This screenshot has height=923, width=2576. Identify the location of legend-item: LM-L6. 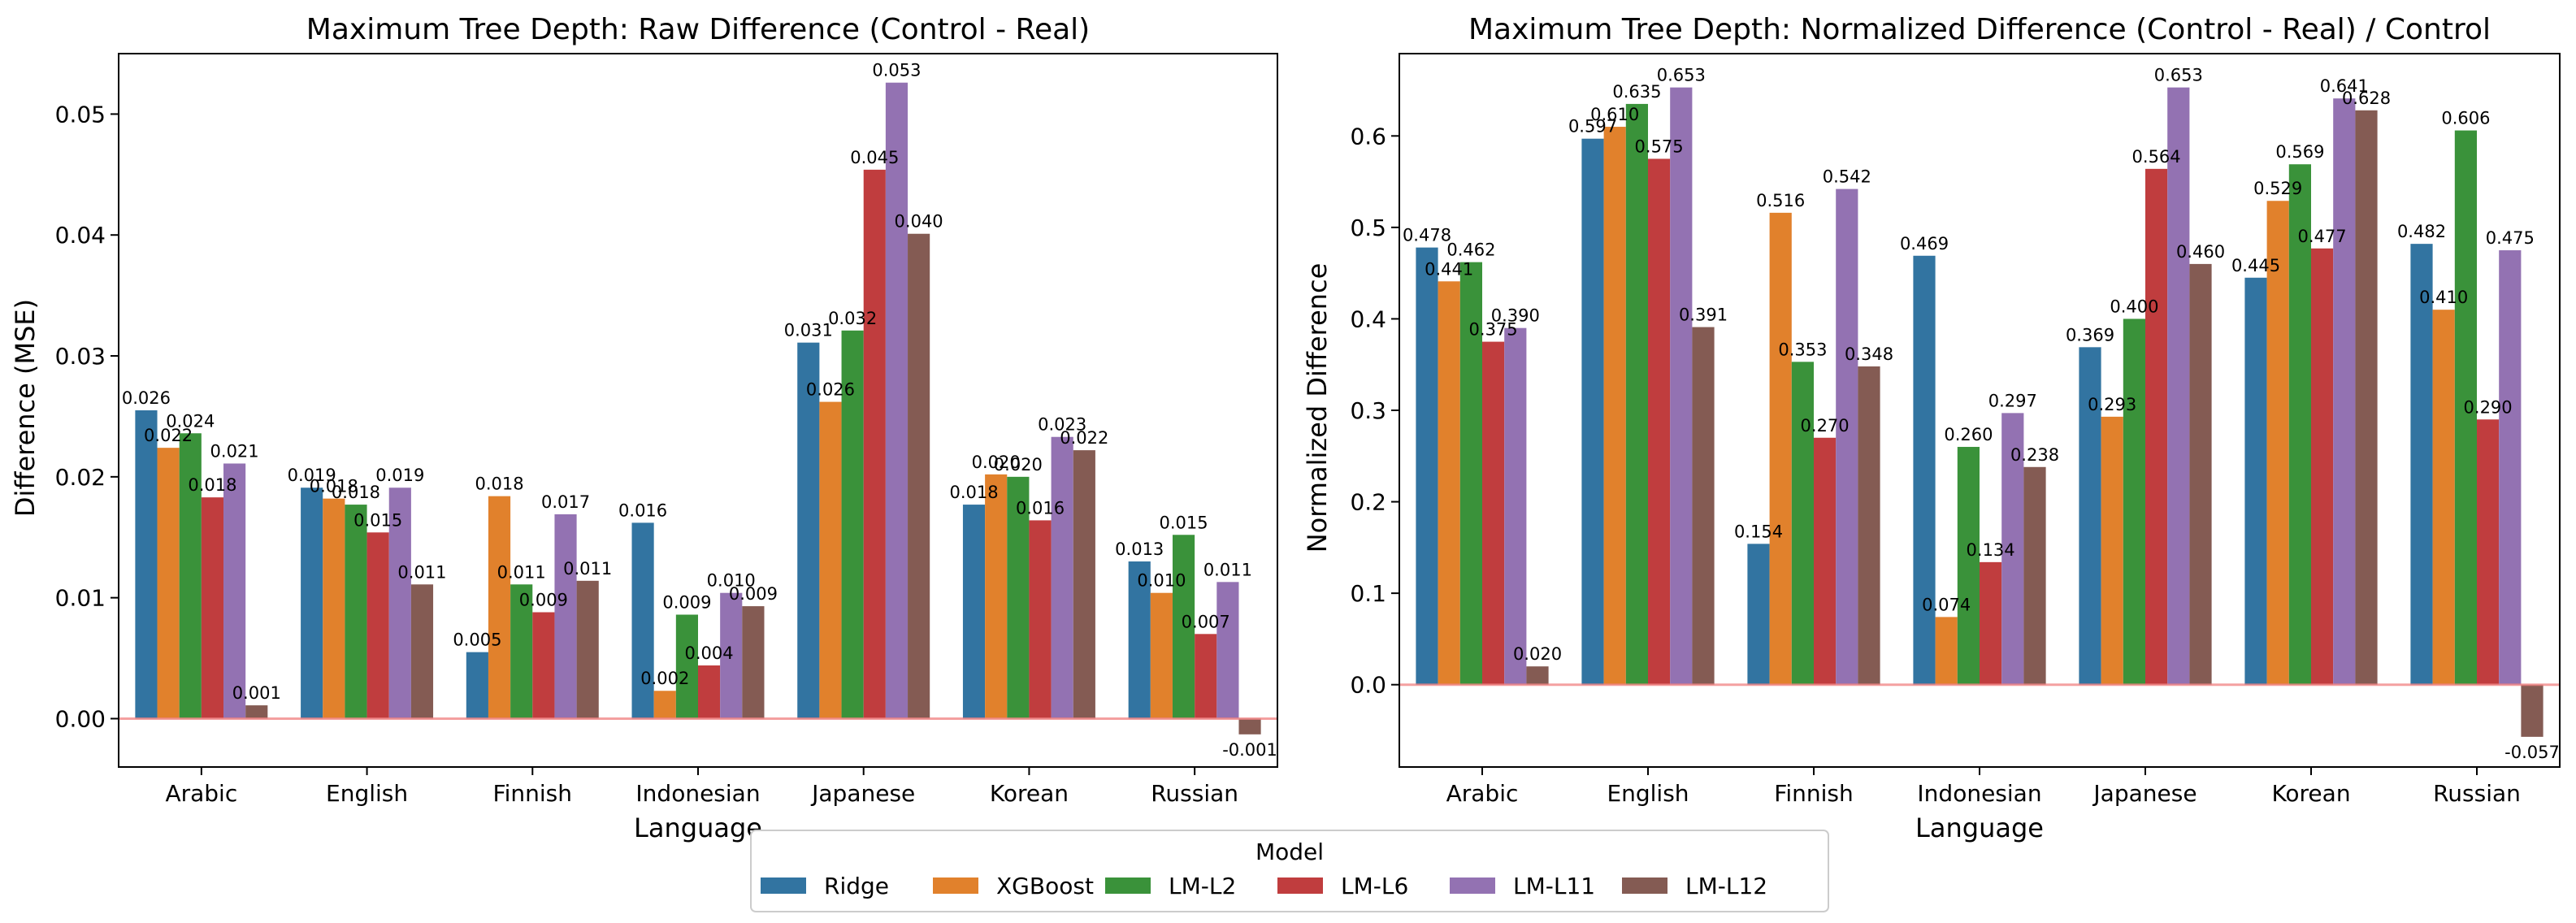
(1342, 886).